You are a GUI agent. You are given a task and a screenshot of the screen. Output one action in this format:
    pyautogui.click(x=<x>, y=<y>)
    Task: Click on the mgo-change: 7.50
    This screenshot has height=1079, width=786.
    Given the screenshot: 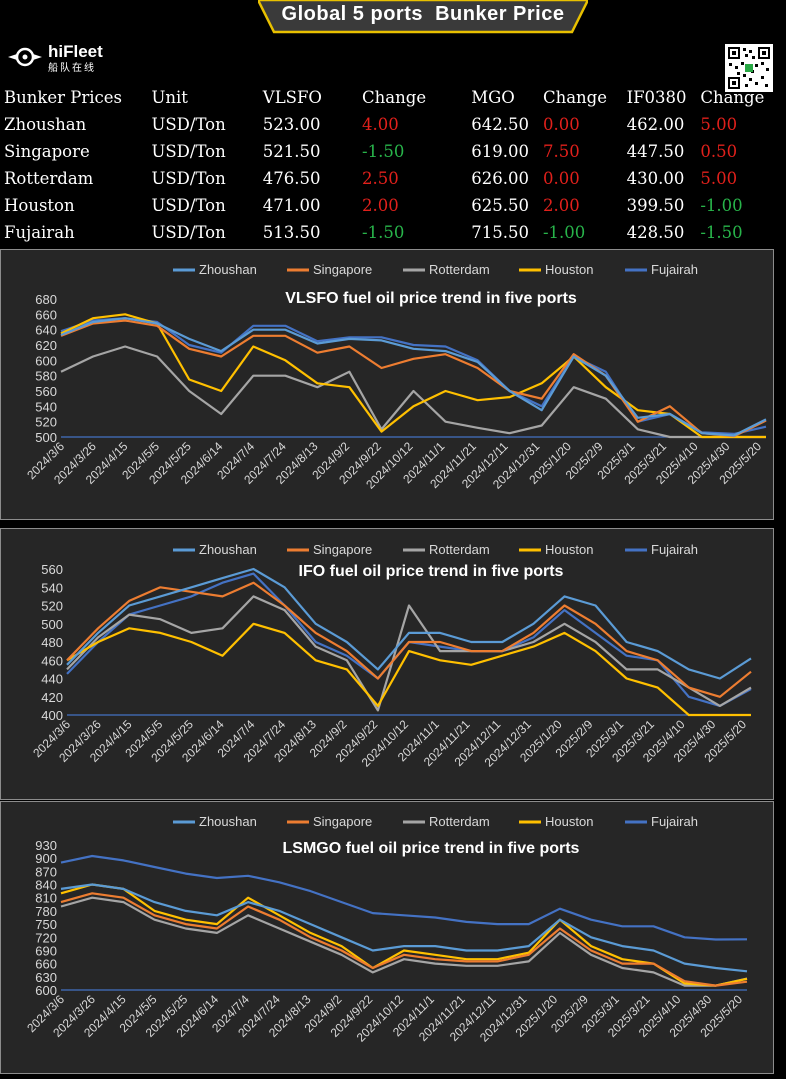 What is the action you would take?
    pyautogui.click(x=561, y=151)
    